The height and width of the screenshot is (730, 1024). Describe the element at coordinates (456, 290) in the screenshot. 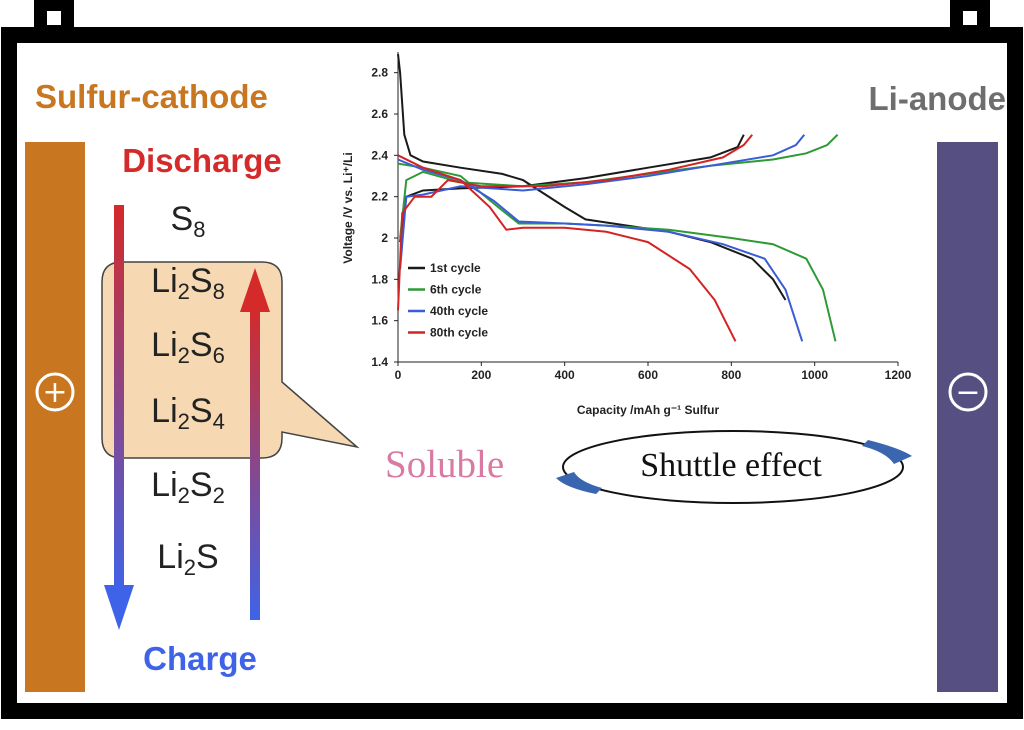

I see `legend-label-6th-cycle: 6th cycle` at that location.